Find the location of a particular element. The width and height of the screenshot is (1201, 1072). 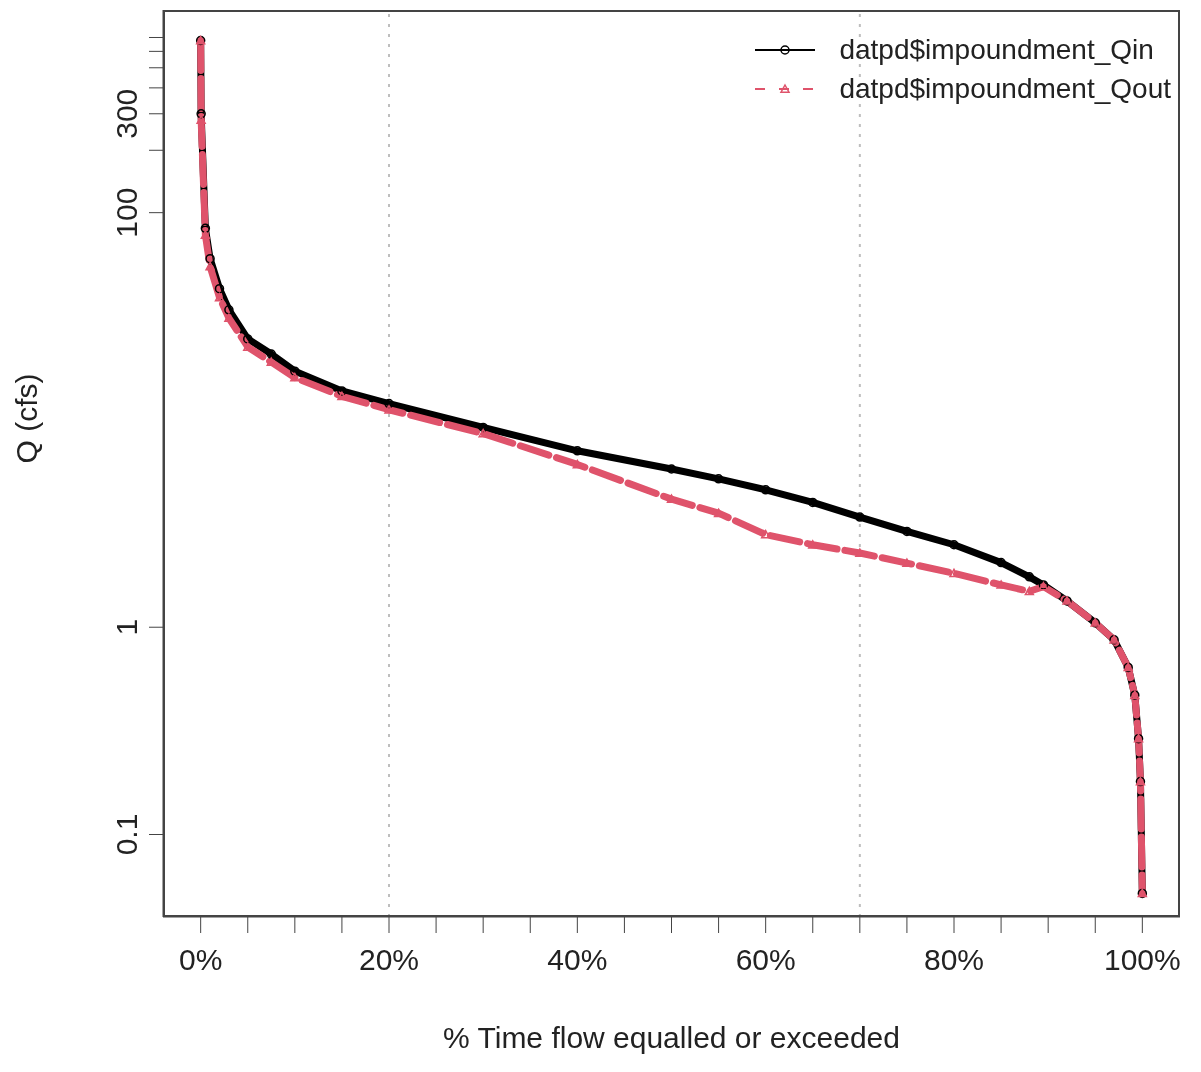

y-axis-title: Q (cfs) is located at coordinates (26, 418).